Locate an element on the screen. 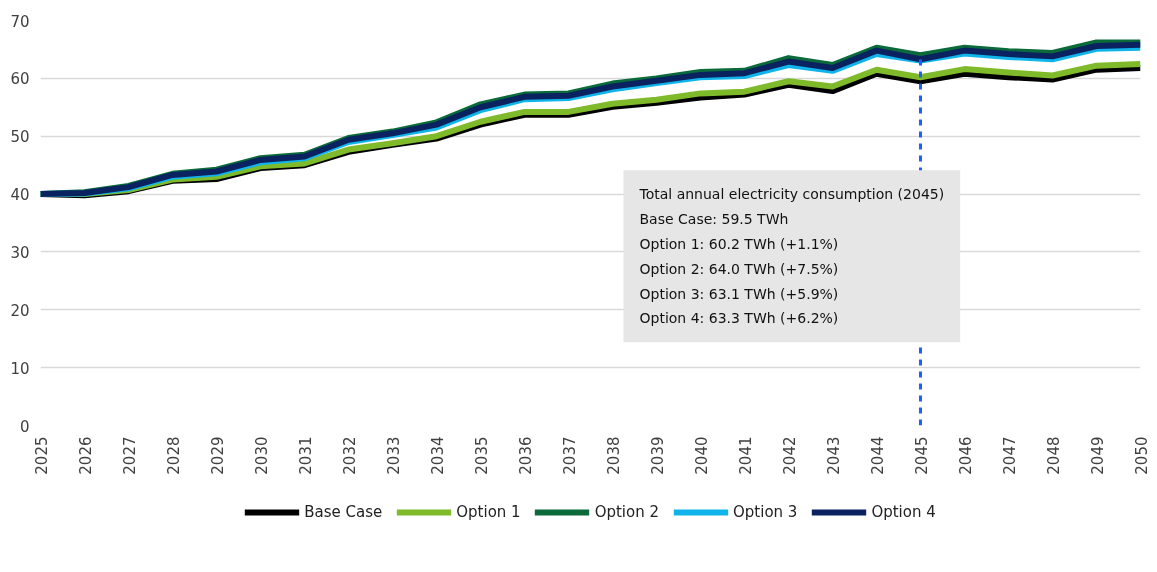 The width and height of the screenshot is (1157, 572). x-tick-label: 2028 is located at coordinates (173, 455).